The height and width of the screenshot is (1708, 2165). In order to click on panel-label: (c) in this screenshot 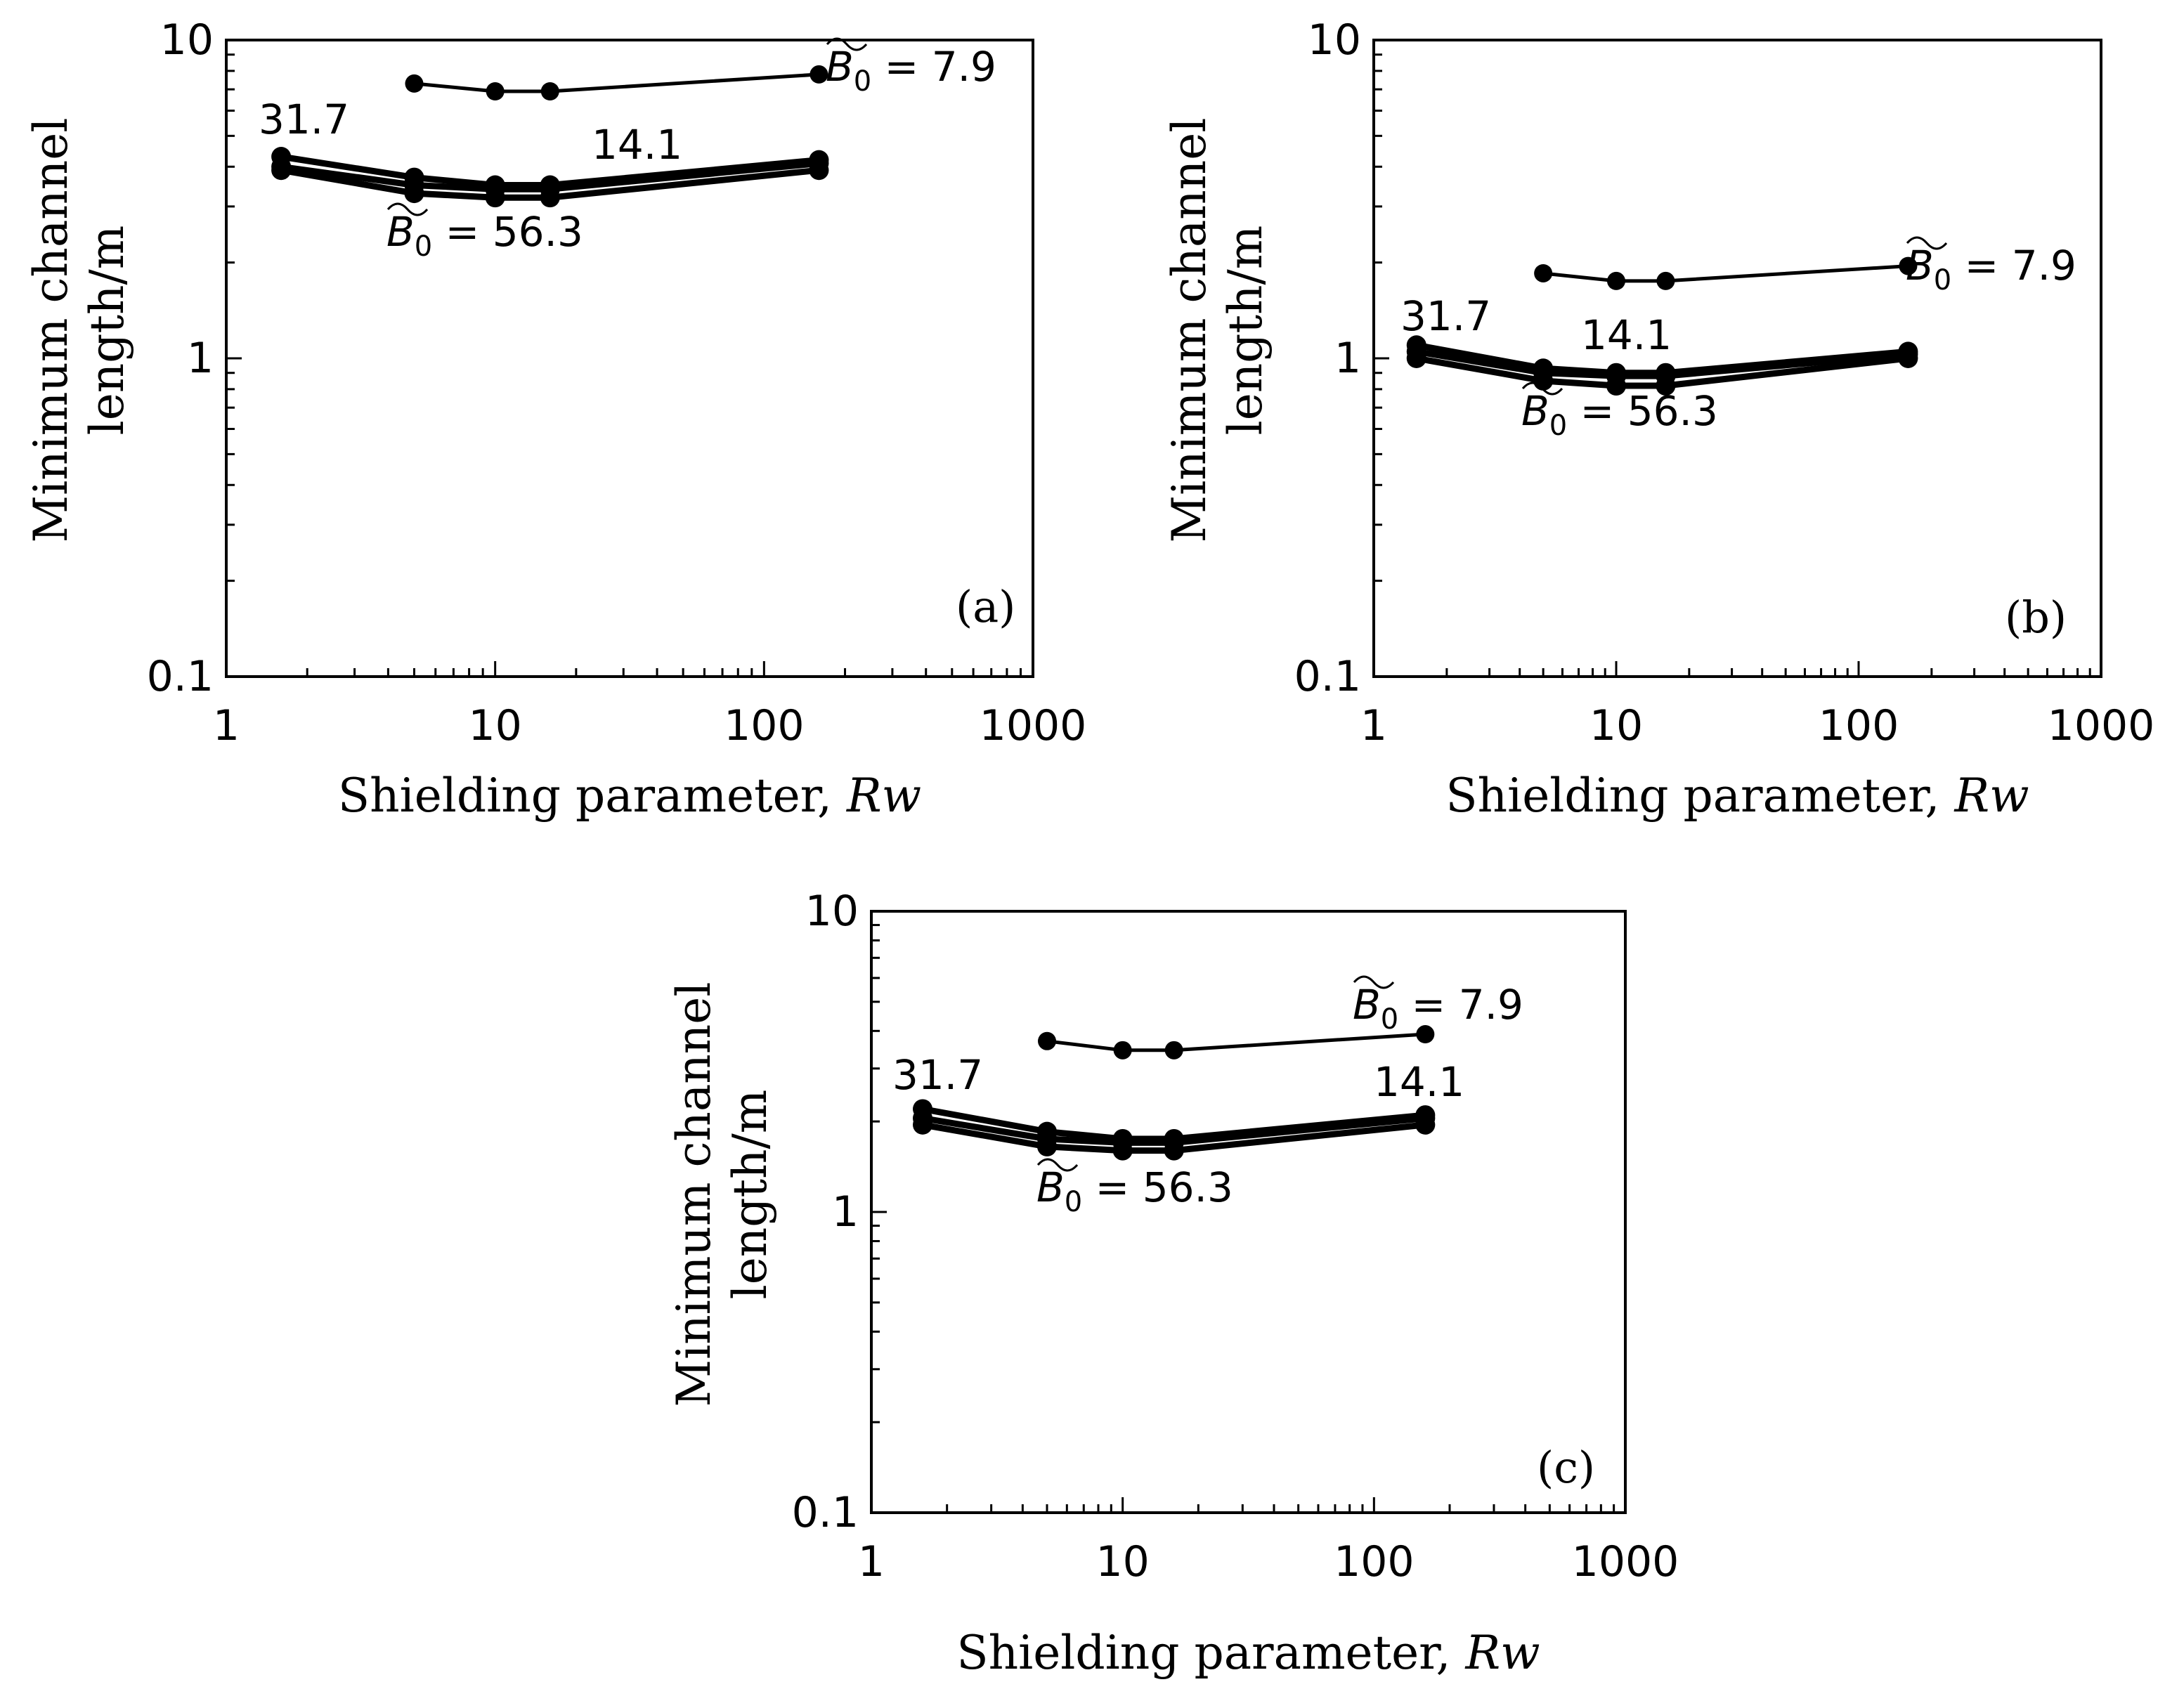, I will do `click(1566, 1468)`.